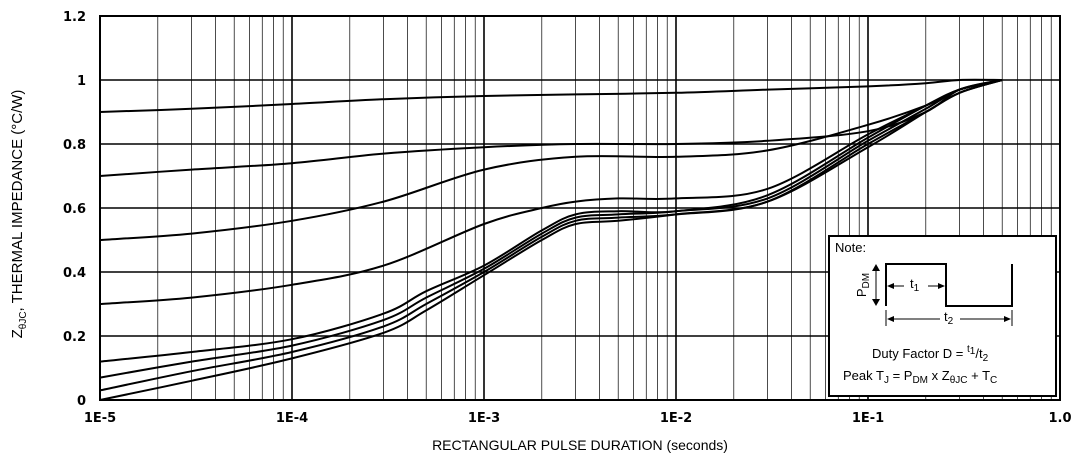 The height and width of the screenshot is (458, 1076). Describe the element at coordinates (23, 320) in the screenshot. I see `y-axis-subscript: θJC` at that location.